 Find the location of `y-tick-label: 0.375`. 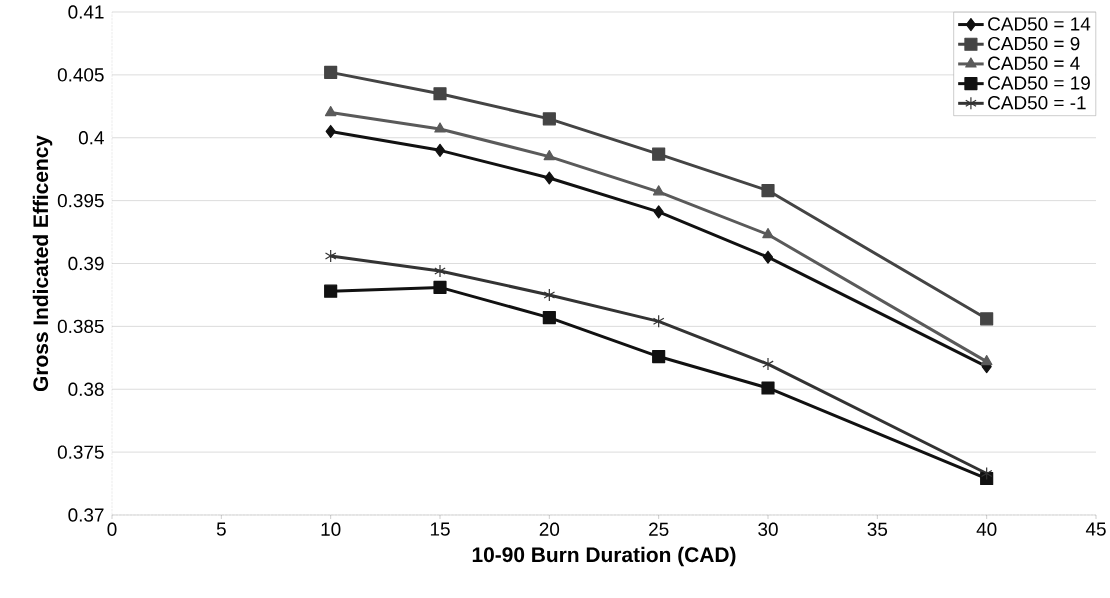

y-tick-label: 0.375 is located at coordinates (80, 452).